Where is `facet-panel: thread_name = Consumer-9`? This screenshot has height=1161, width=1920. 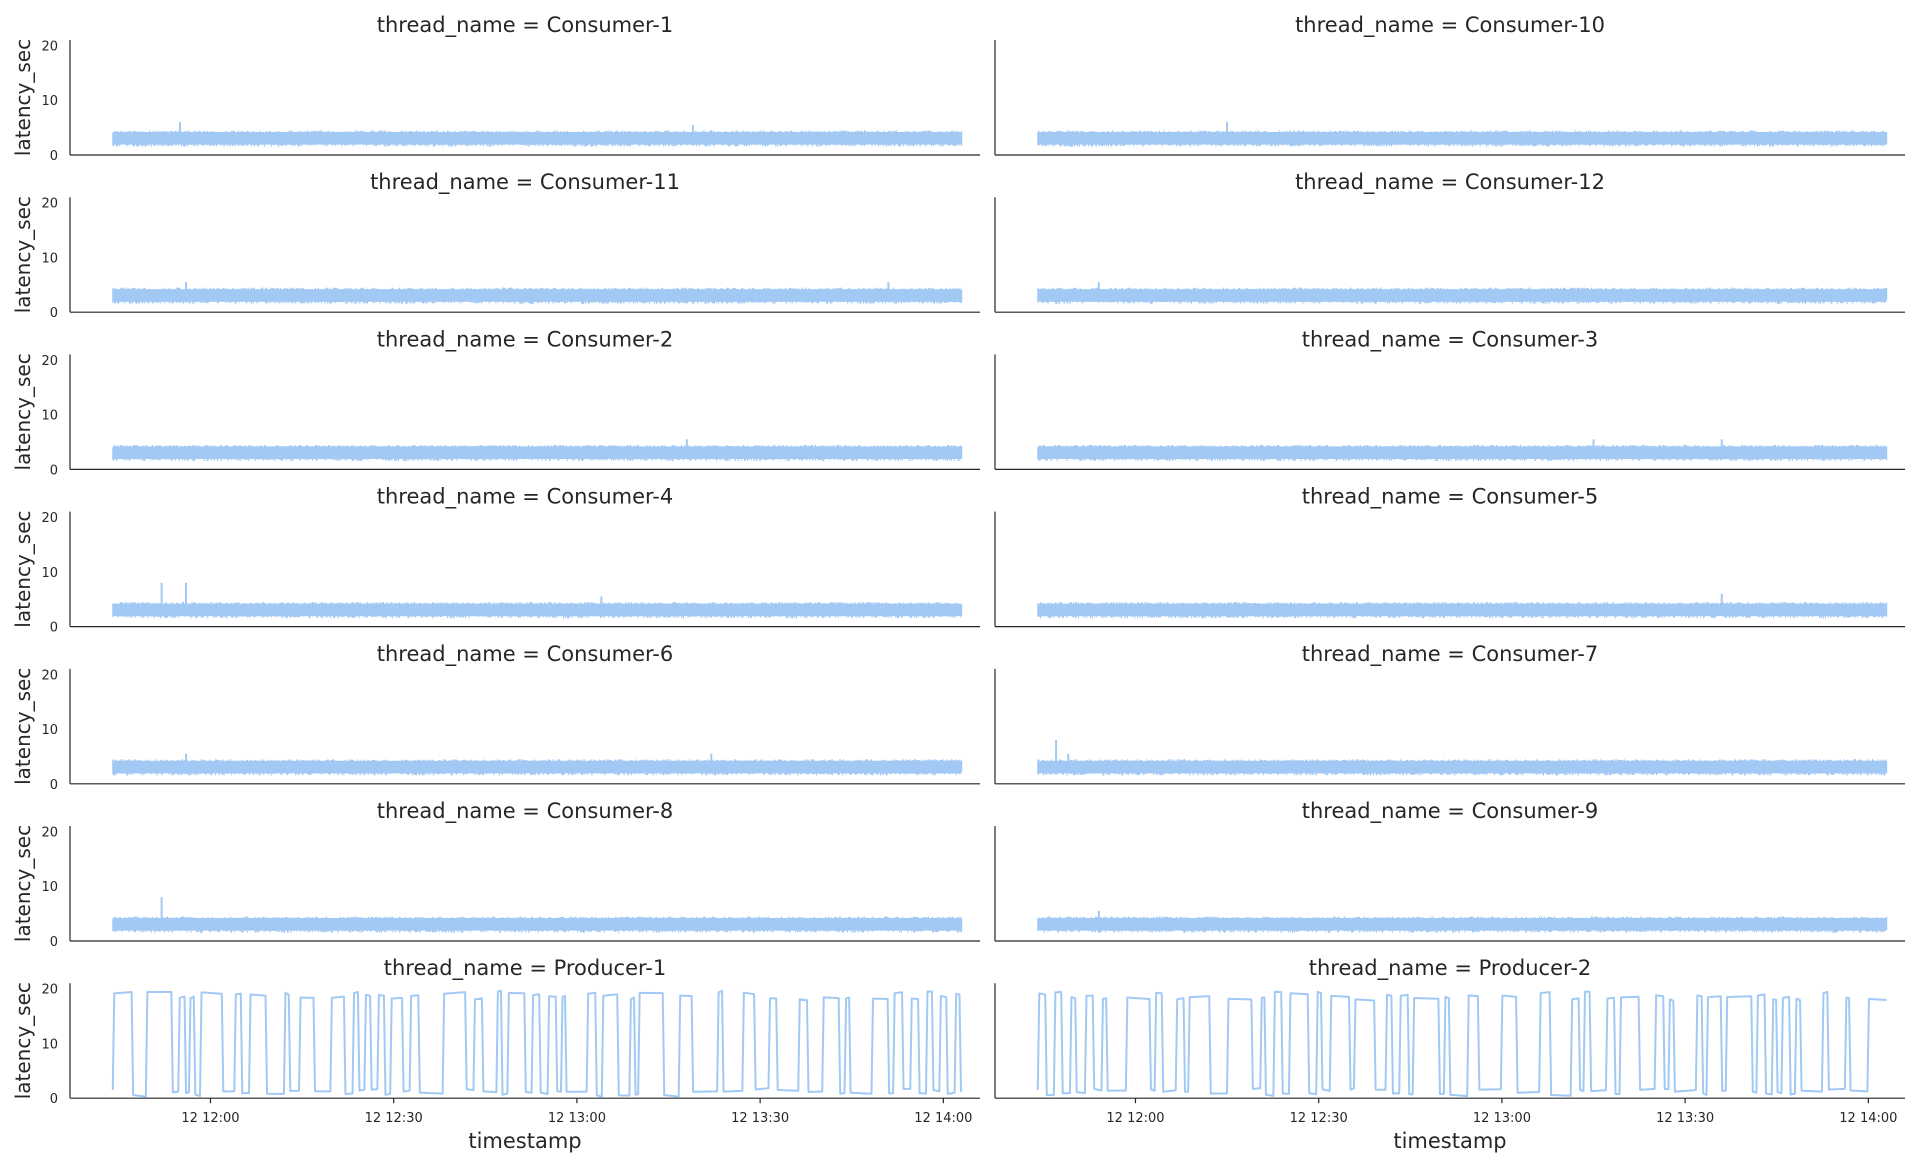 facet-panel: thread_name = Consumer-9 is located at coordinates (1449, 870).